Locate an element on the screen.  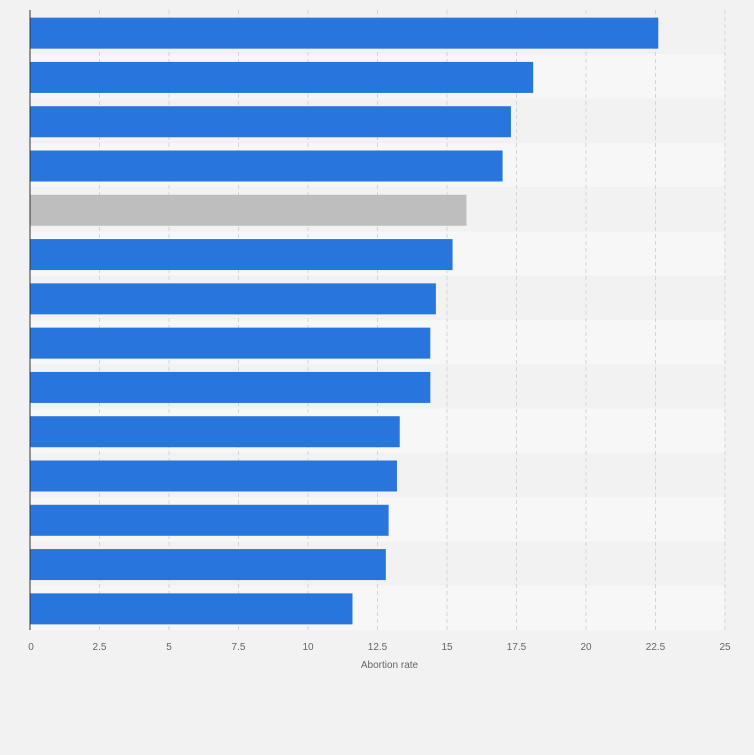
x-tick-label: 20 is located at coordinates (586, 647).